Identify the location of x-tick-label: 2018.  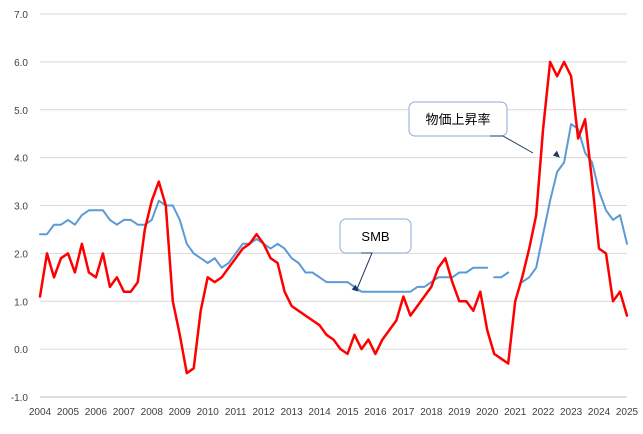
(431, 412).